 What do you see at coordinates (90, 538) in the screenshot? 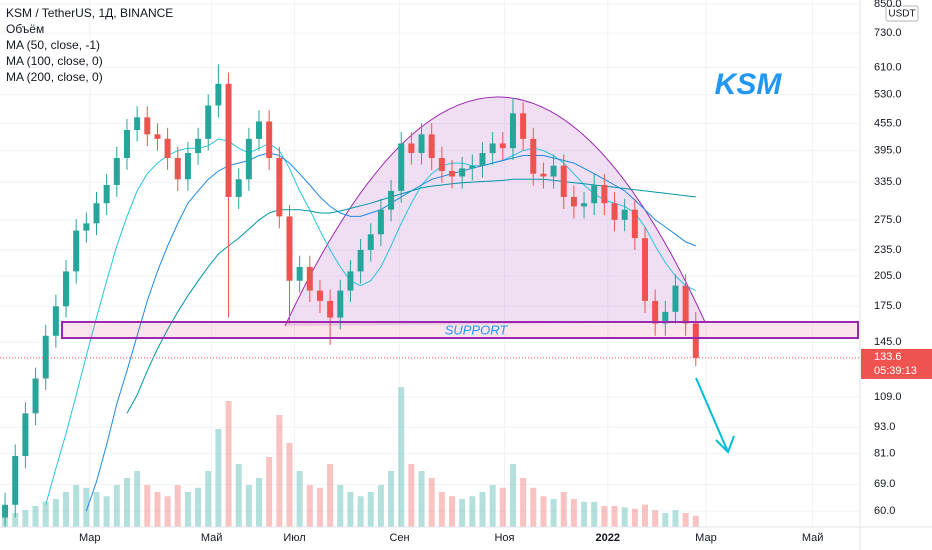
I see `x-tick-label: Мар` at bounding box center [90, 538].